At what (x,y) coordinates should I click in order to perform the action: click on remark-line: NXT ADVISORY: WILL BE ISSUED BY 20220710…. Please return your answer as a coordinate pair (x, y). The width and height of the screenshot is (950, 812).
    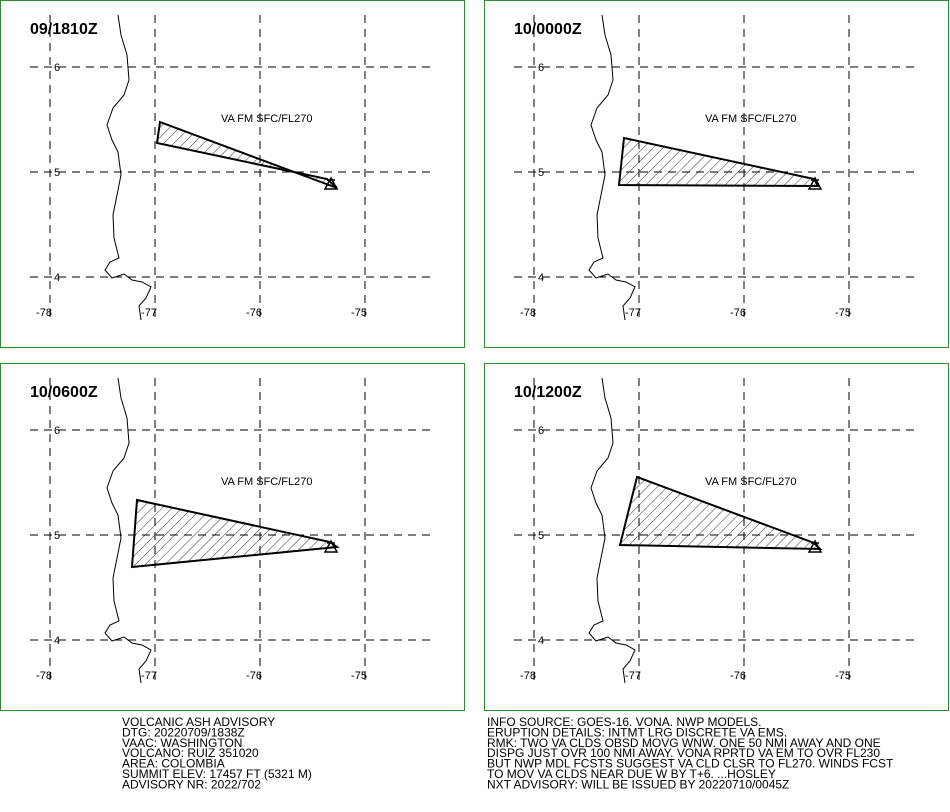
    Looking at the image, I should click on (638, 784).